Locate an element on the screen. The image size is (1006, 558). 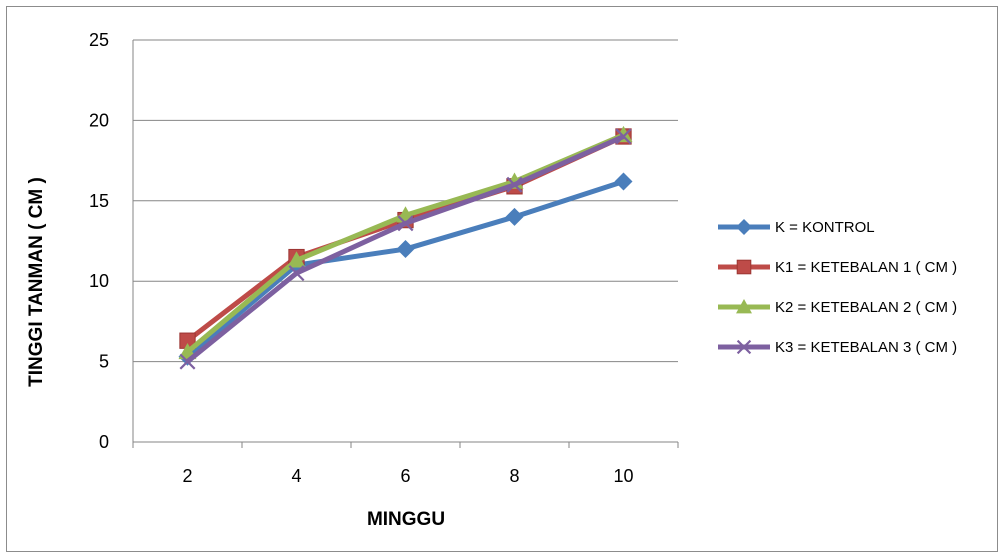
legend-item: K1 = KETEBALAN 1 ( CM ) is located at coordinates (837, 267).